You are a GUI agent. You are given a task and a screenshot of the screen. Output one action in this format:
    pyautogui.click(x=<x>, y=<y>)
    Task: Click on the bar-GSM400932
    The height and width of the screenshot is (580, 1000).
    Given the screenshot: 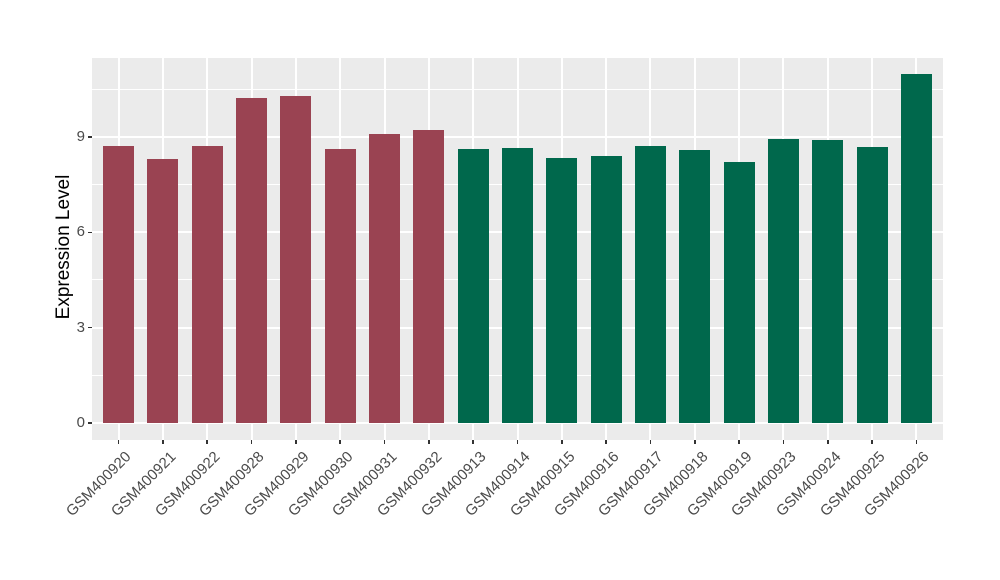 What is the action you would take?
    pyautogui.click(x=429, y=276)
    